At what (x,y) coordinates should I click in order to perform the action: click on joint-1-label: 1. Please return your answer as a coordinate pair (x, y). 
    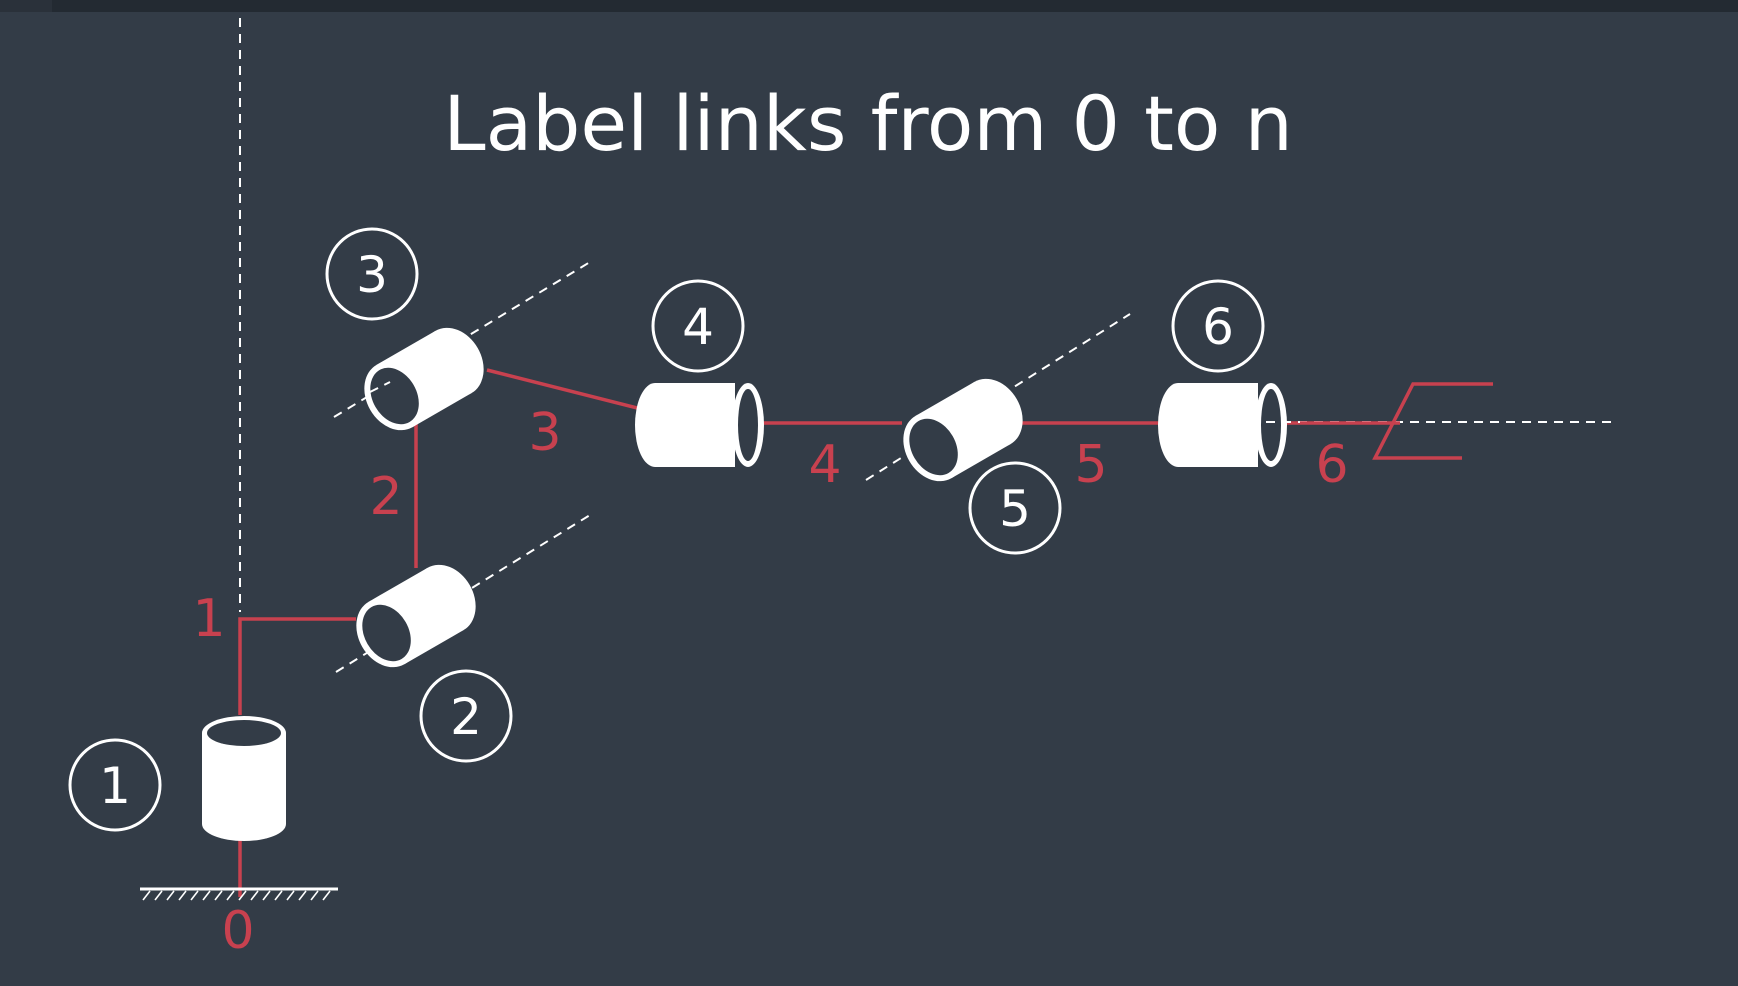
    Looking at the image, I should click on (115, 786).